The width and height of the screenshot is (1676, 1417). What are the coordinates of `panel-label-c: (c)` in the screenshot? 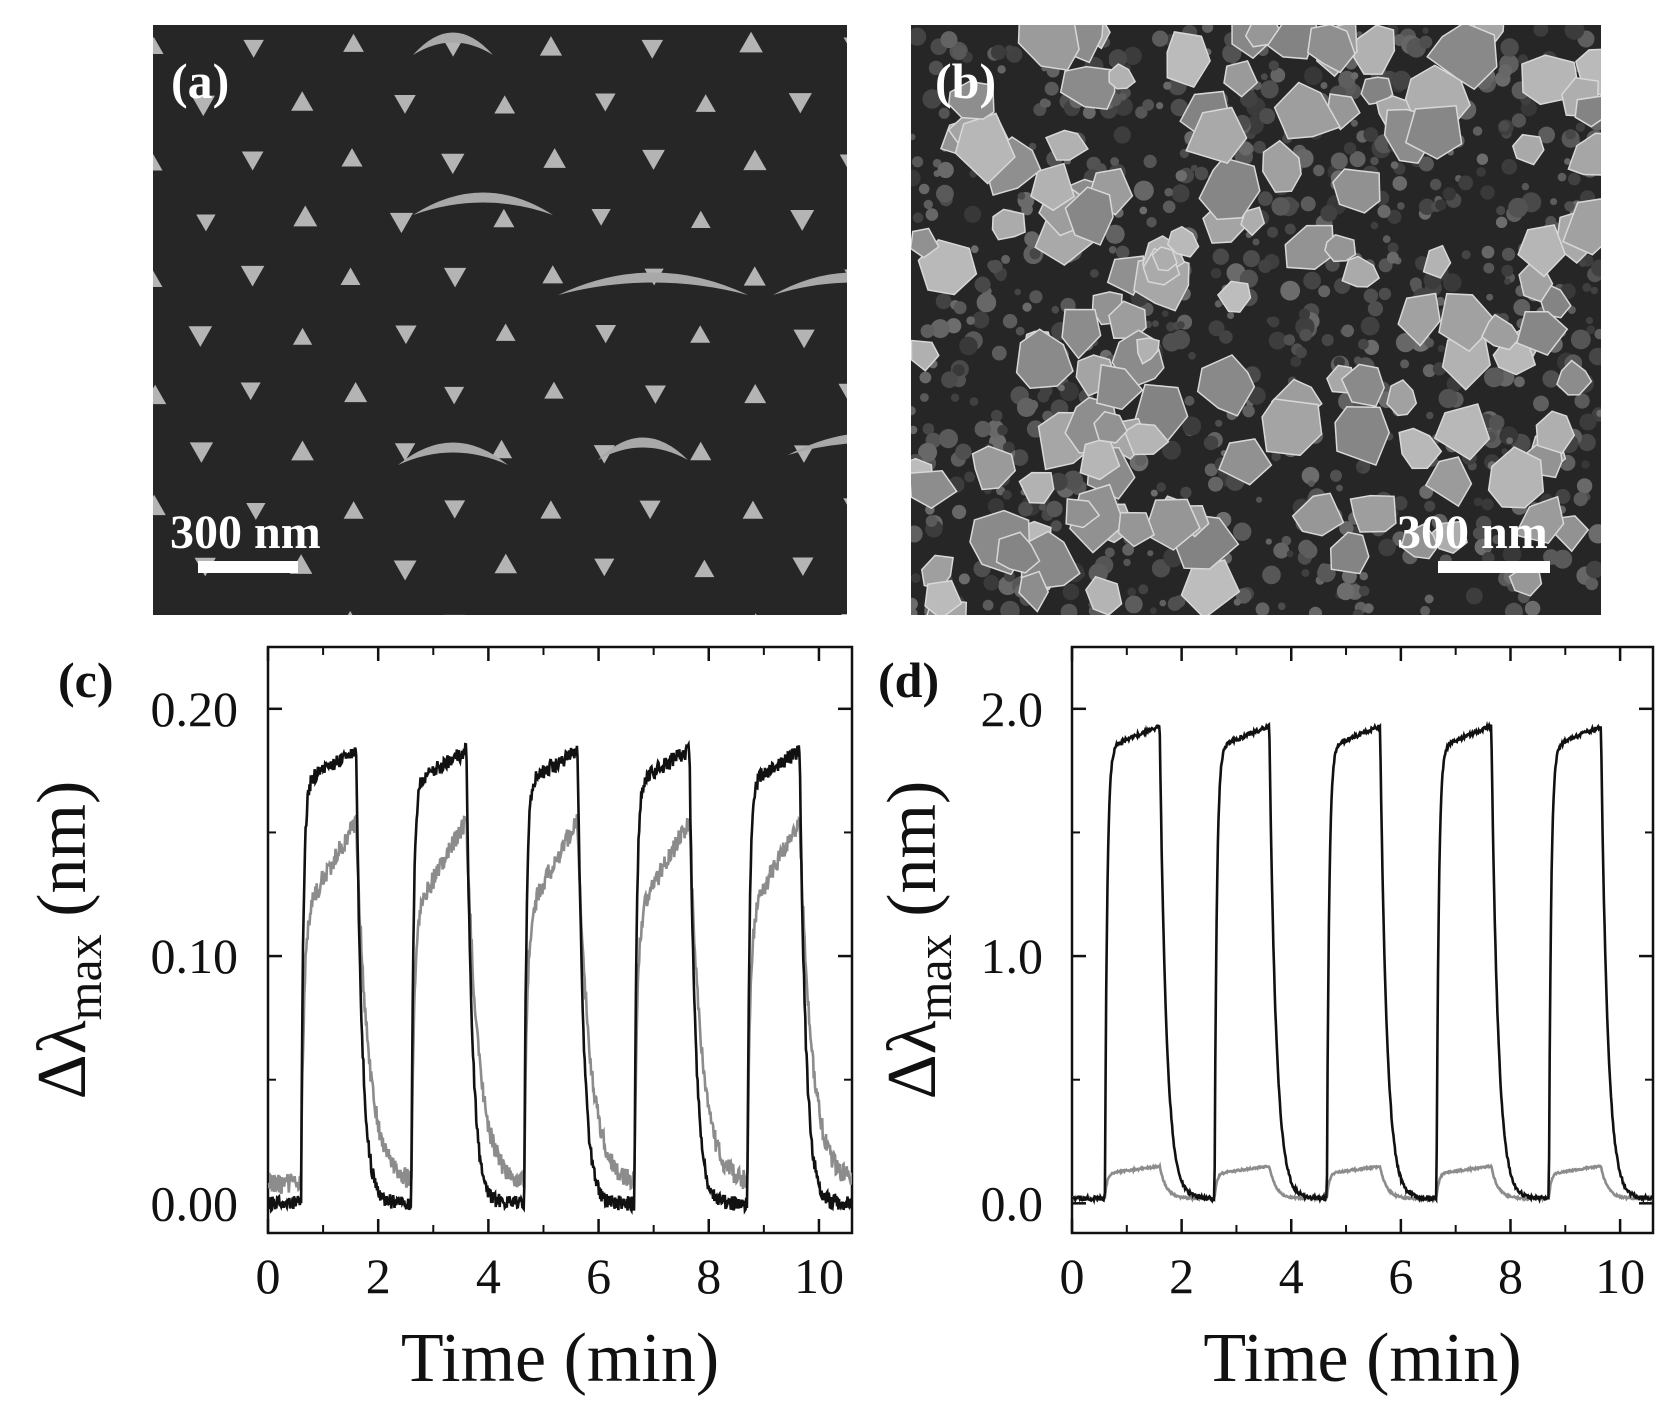 It's located at (86, 680).